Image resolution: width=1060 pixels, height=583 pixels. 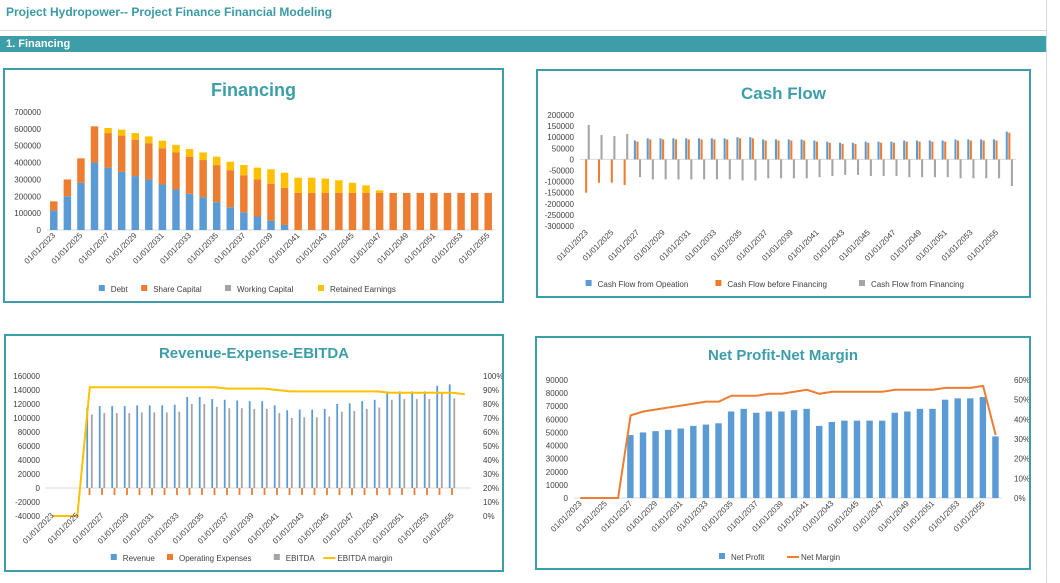 I want to click on y-tick-label: 70000, so click(x=557, y=406).